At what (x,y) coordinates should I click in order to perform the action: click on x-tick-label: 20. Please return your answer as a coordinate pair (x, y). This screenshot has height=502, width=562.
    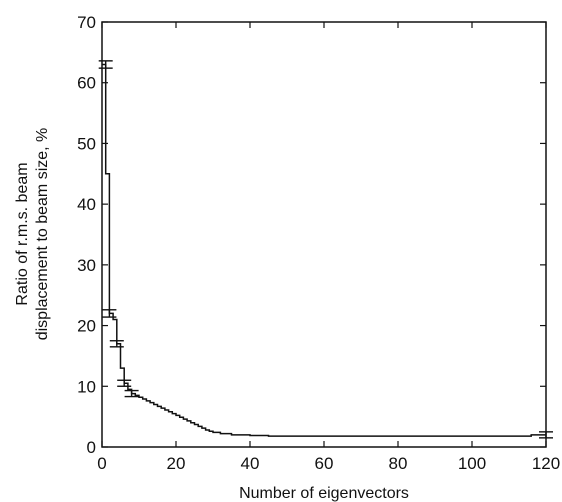
    Looking at the image, I should click on (176, 463).